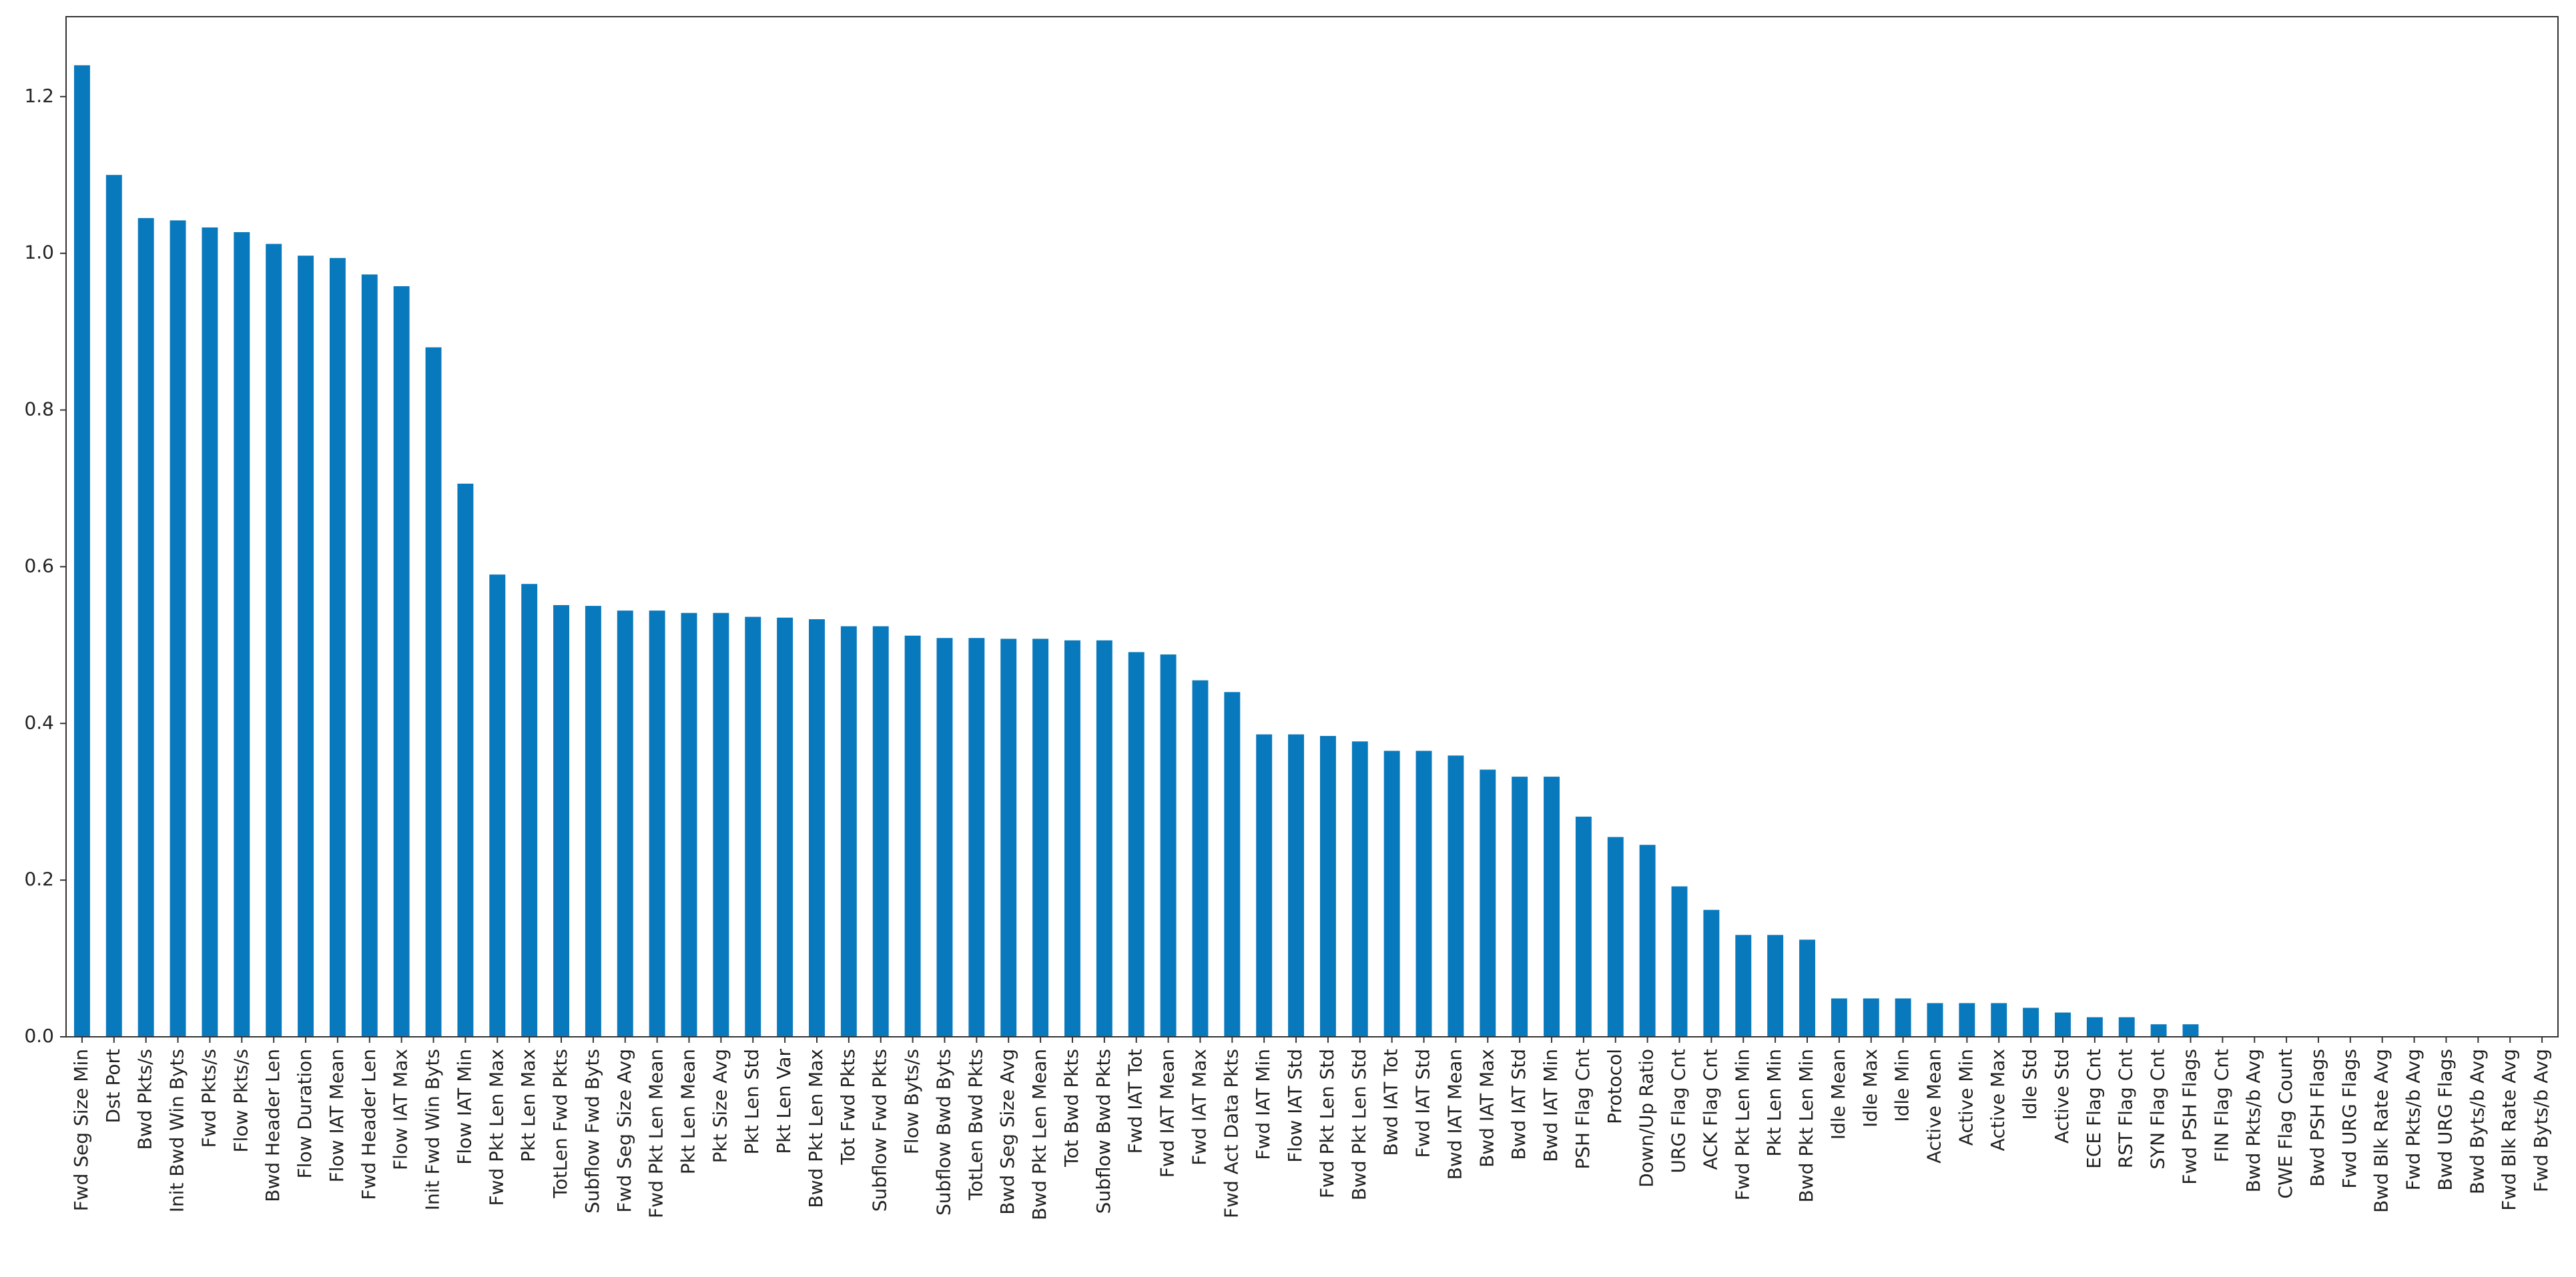 The height and width of the screenshot is (1277, 2576). Describe the element at coordinates (1838, 1094) in the screenshot. I see `x-tick-label: Idle Mean` at that location.